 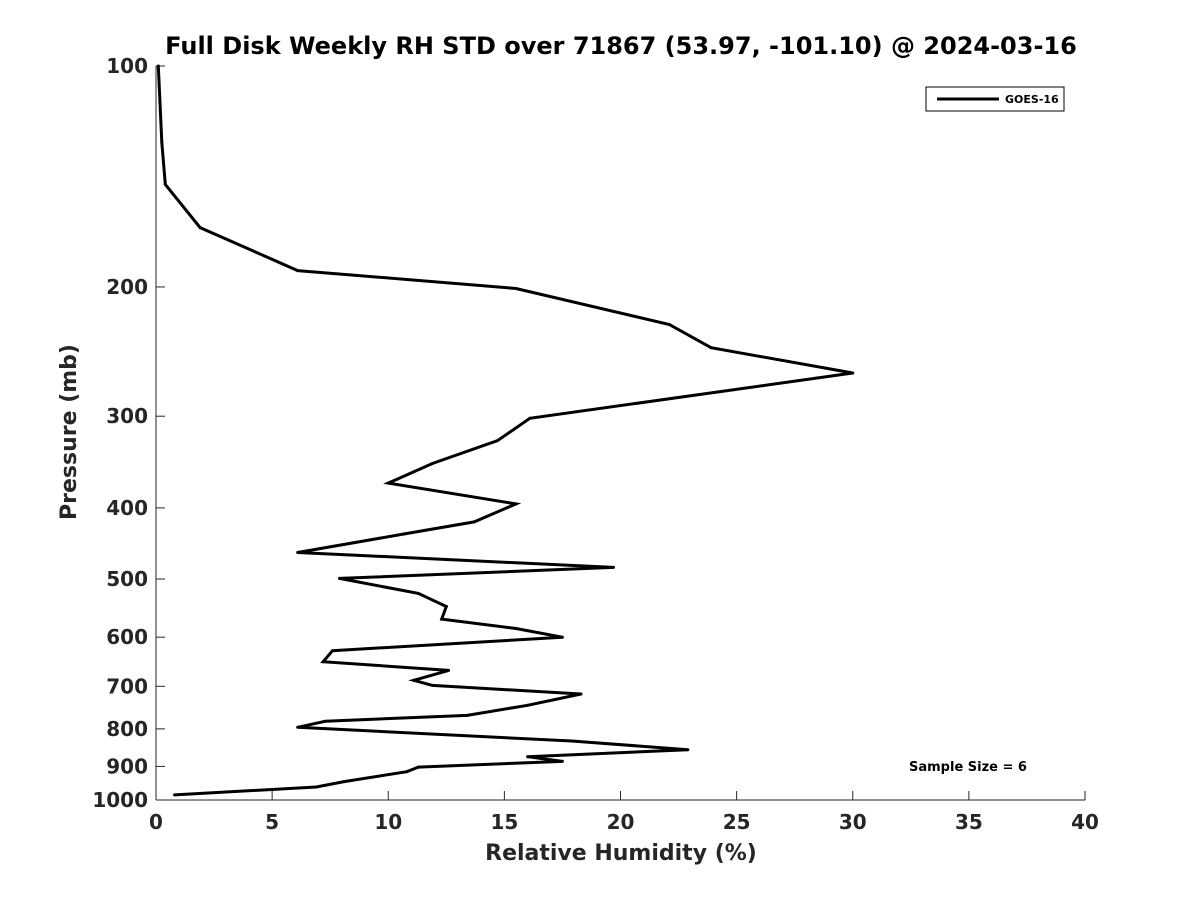 I want to click on legend: GOES-16, so click(x=995, y=99).